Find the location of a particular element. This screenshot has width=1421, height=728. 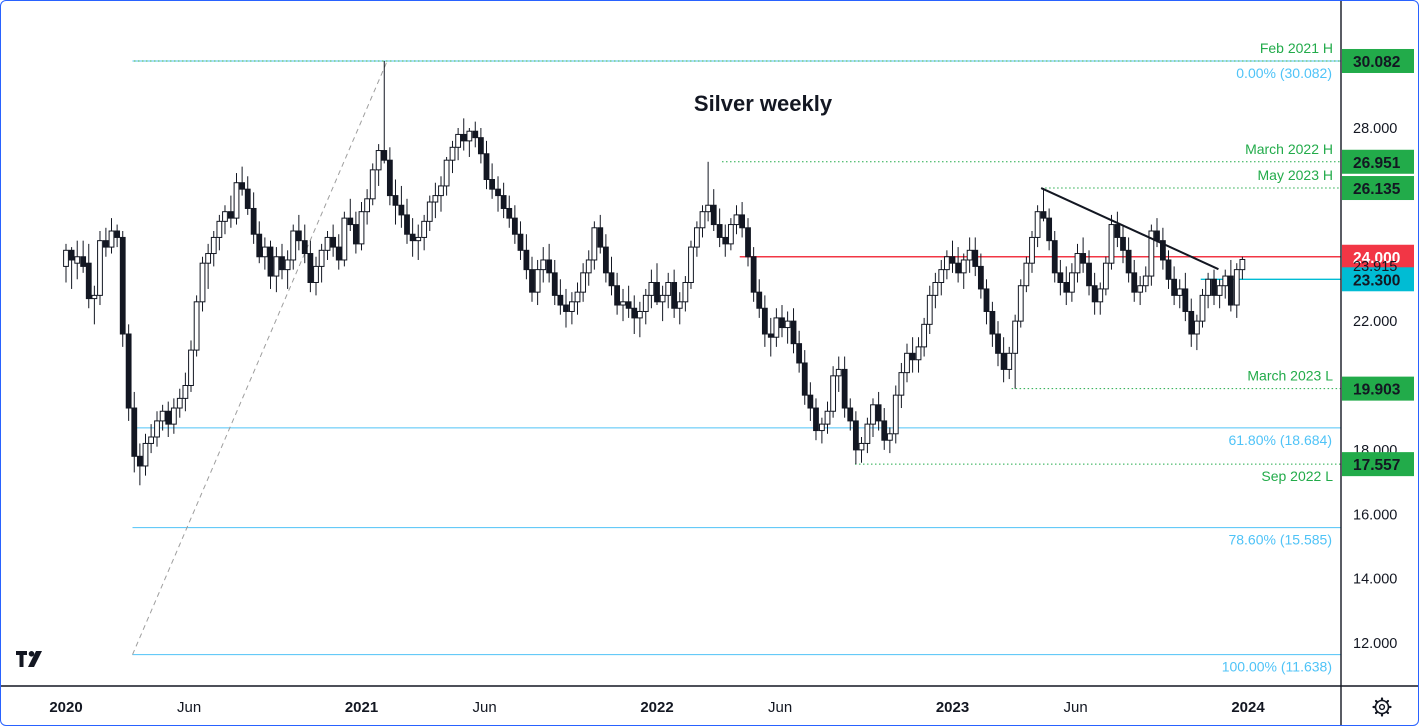

last-price-label: 23.915 is located at coordinates (1375, 267).